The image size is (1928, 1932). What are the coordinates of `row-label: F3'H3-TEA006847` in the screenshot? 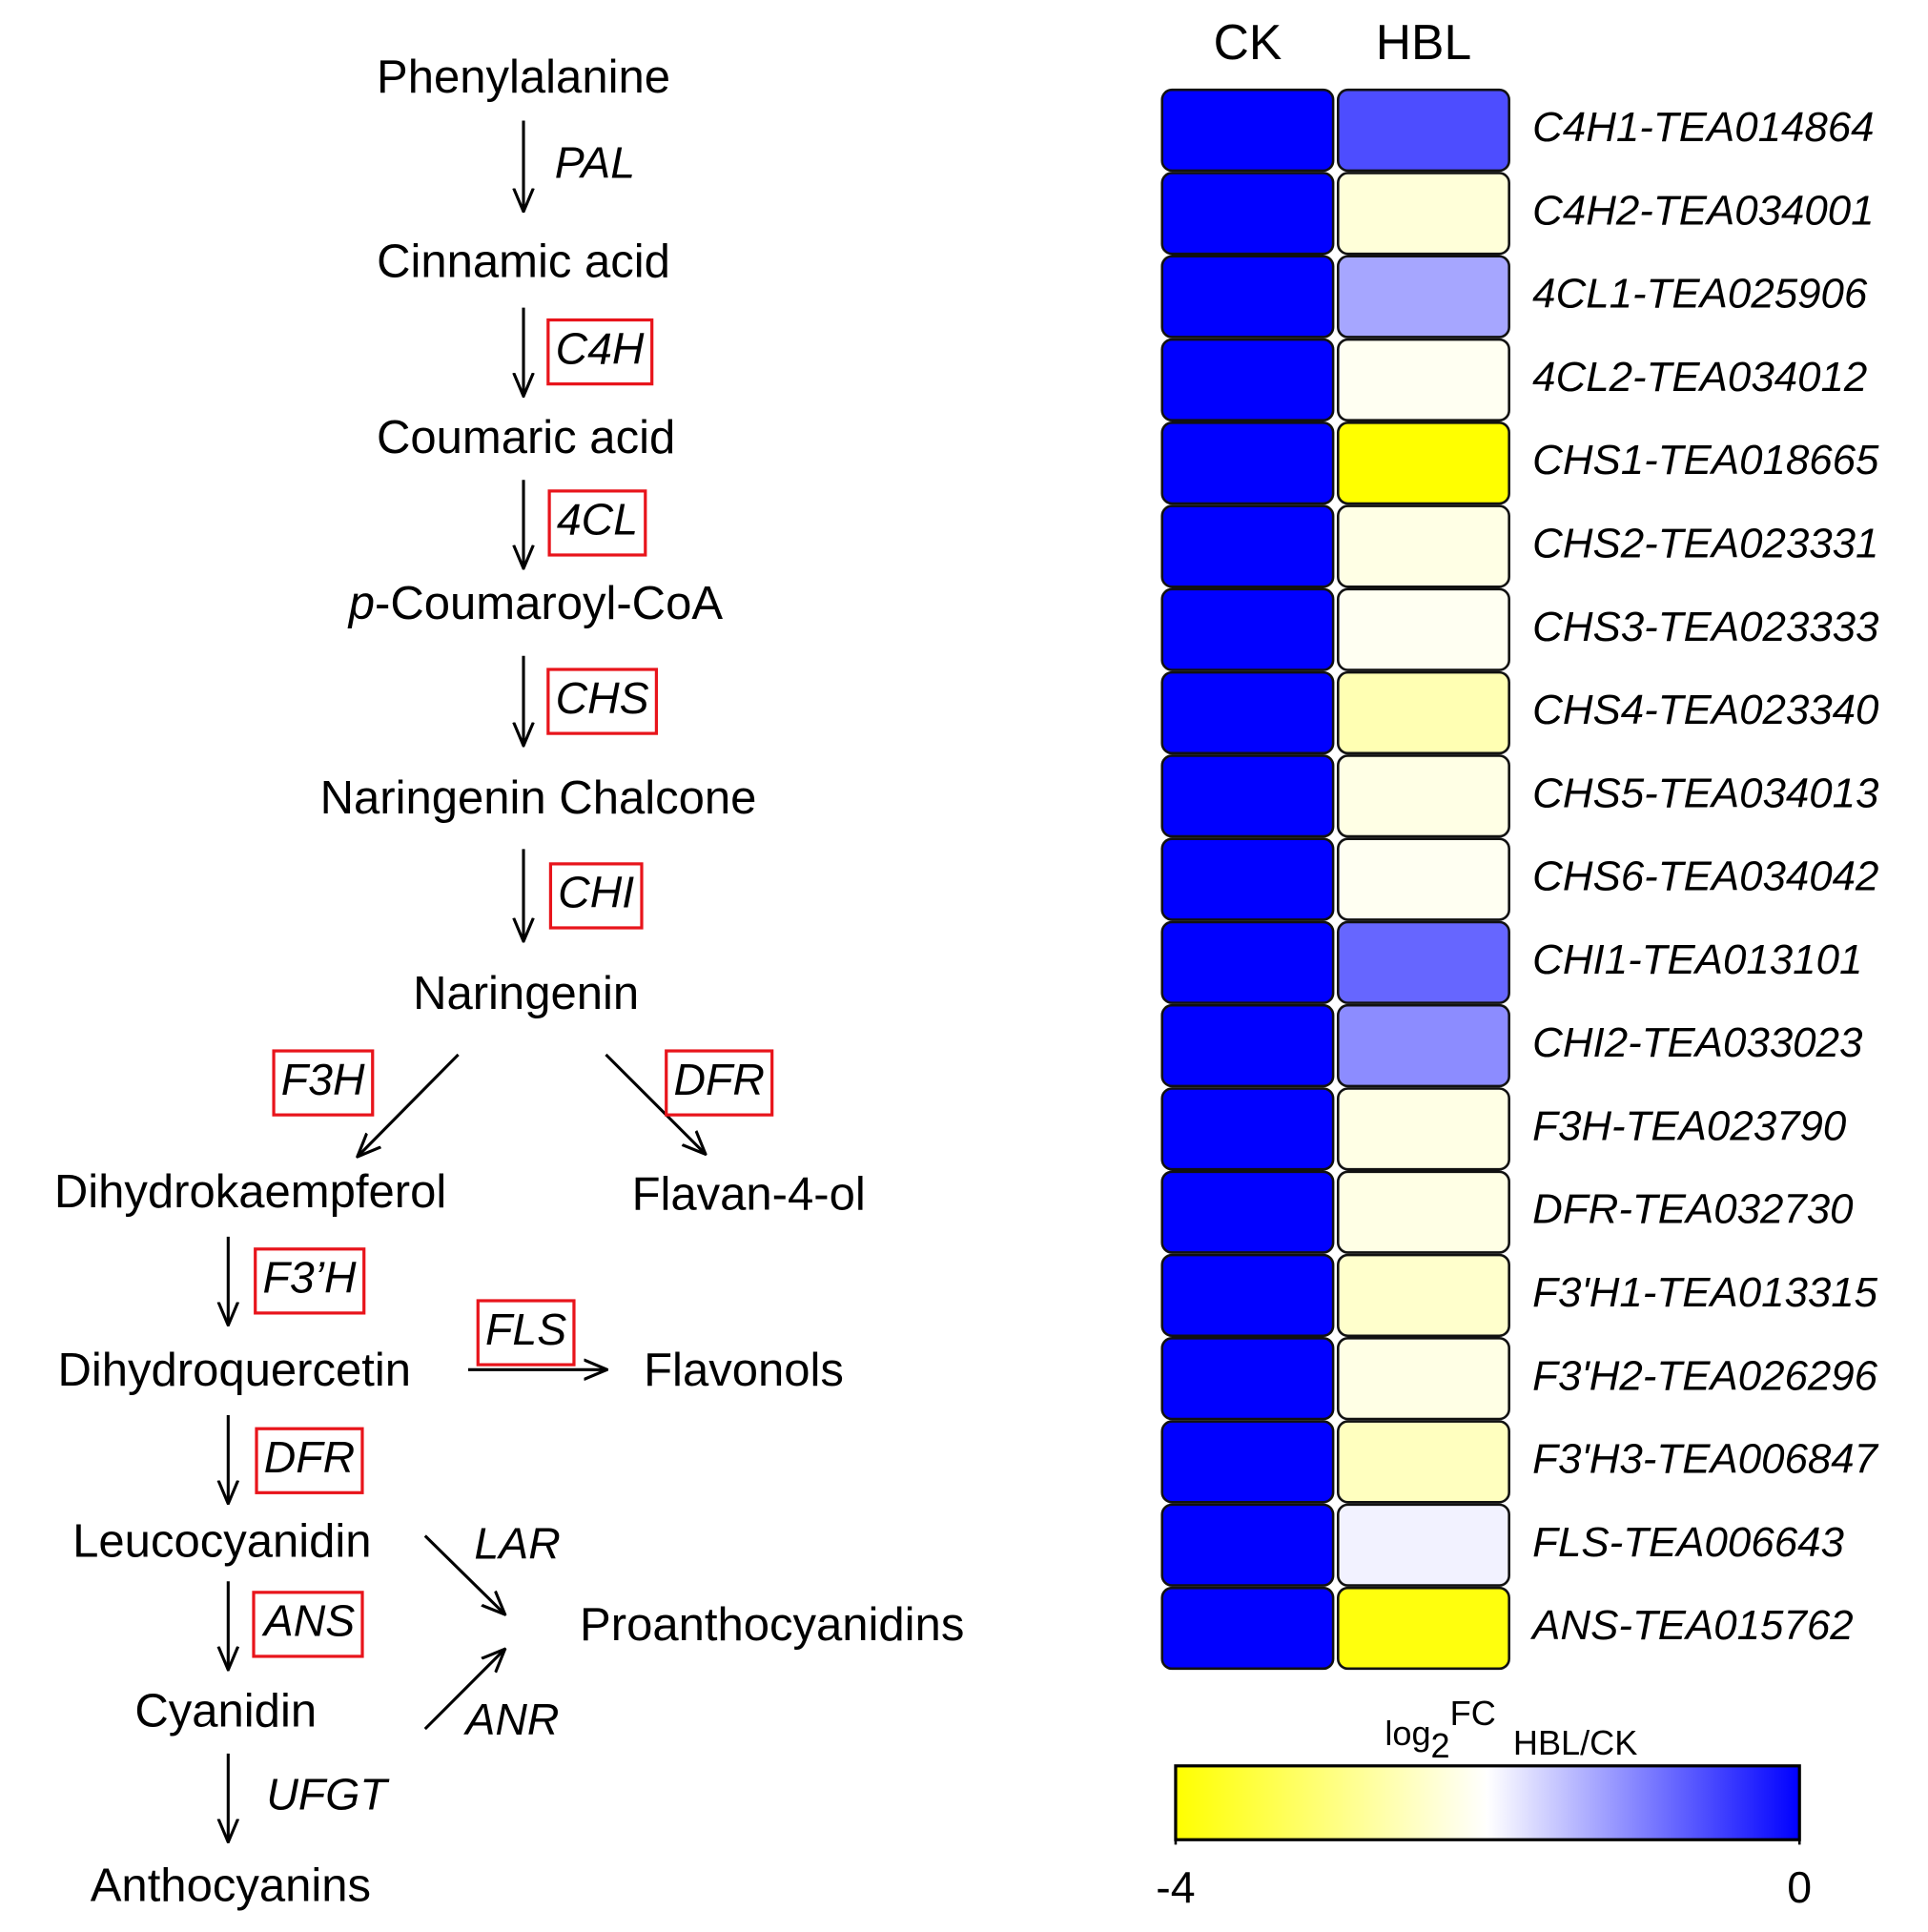 It's located at (1705, 1459).